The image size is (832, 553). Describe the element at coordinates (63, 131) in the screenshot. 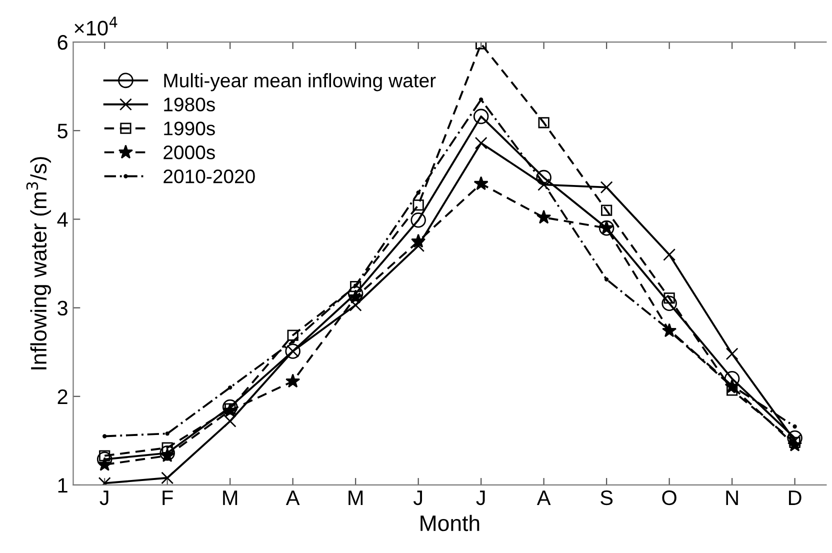

I see `y-tick-label: 5` at that location.